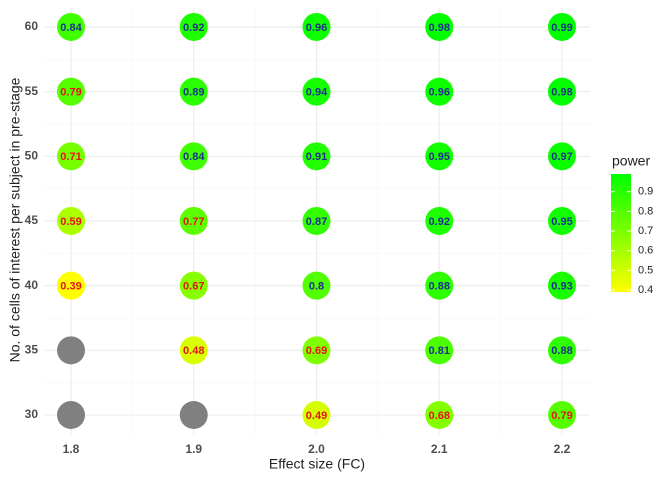  Describe the element at coordinates (32, 155) in the screenshot. I see `y-tick-label: 50` at that location.